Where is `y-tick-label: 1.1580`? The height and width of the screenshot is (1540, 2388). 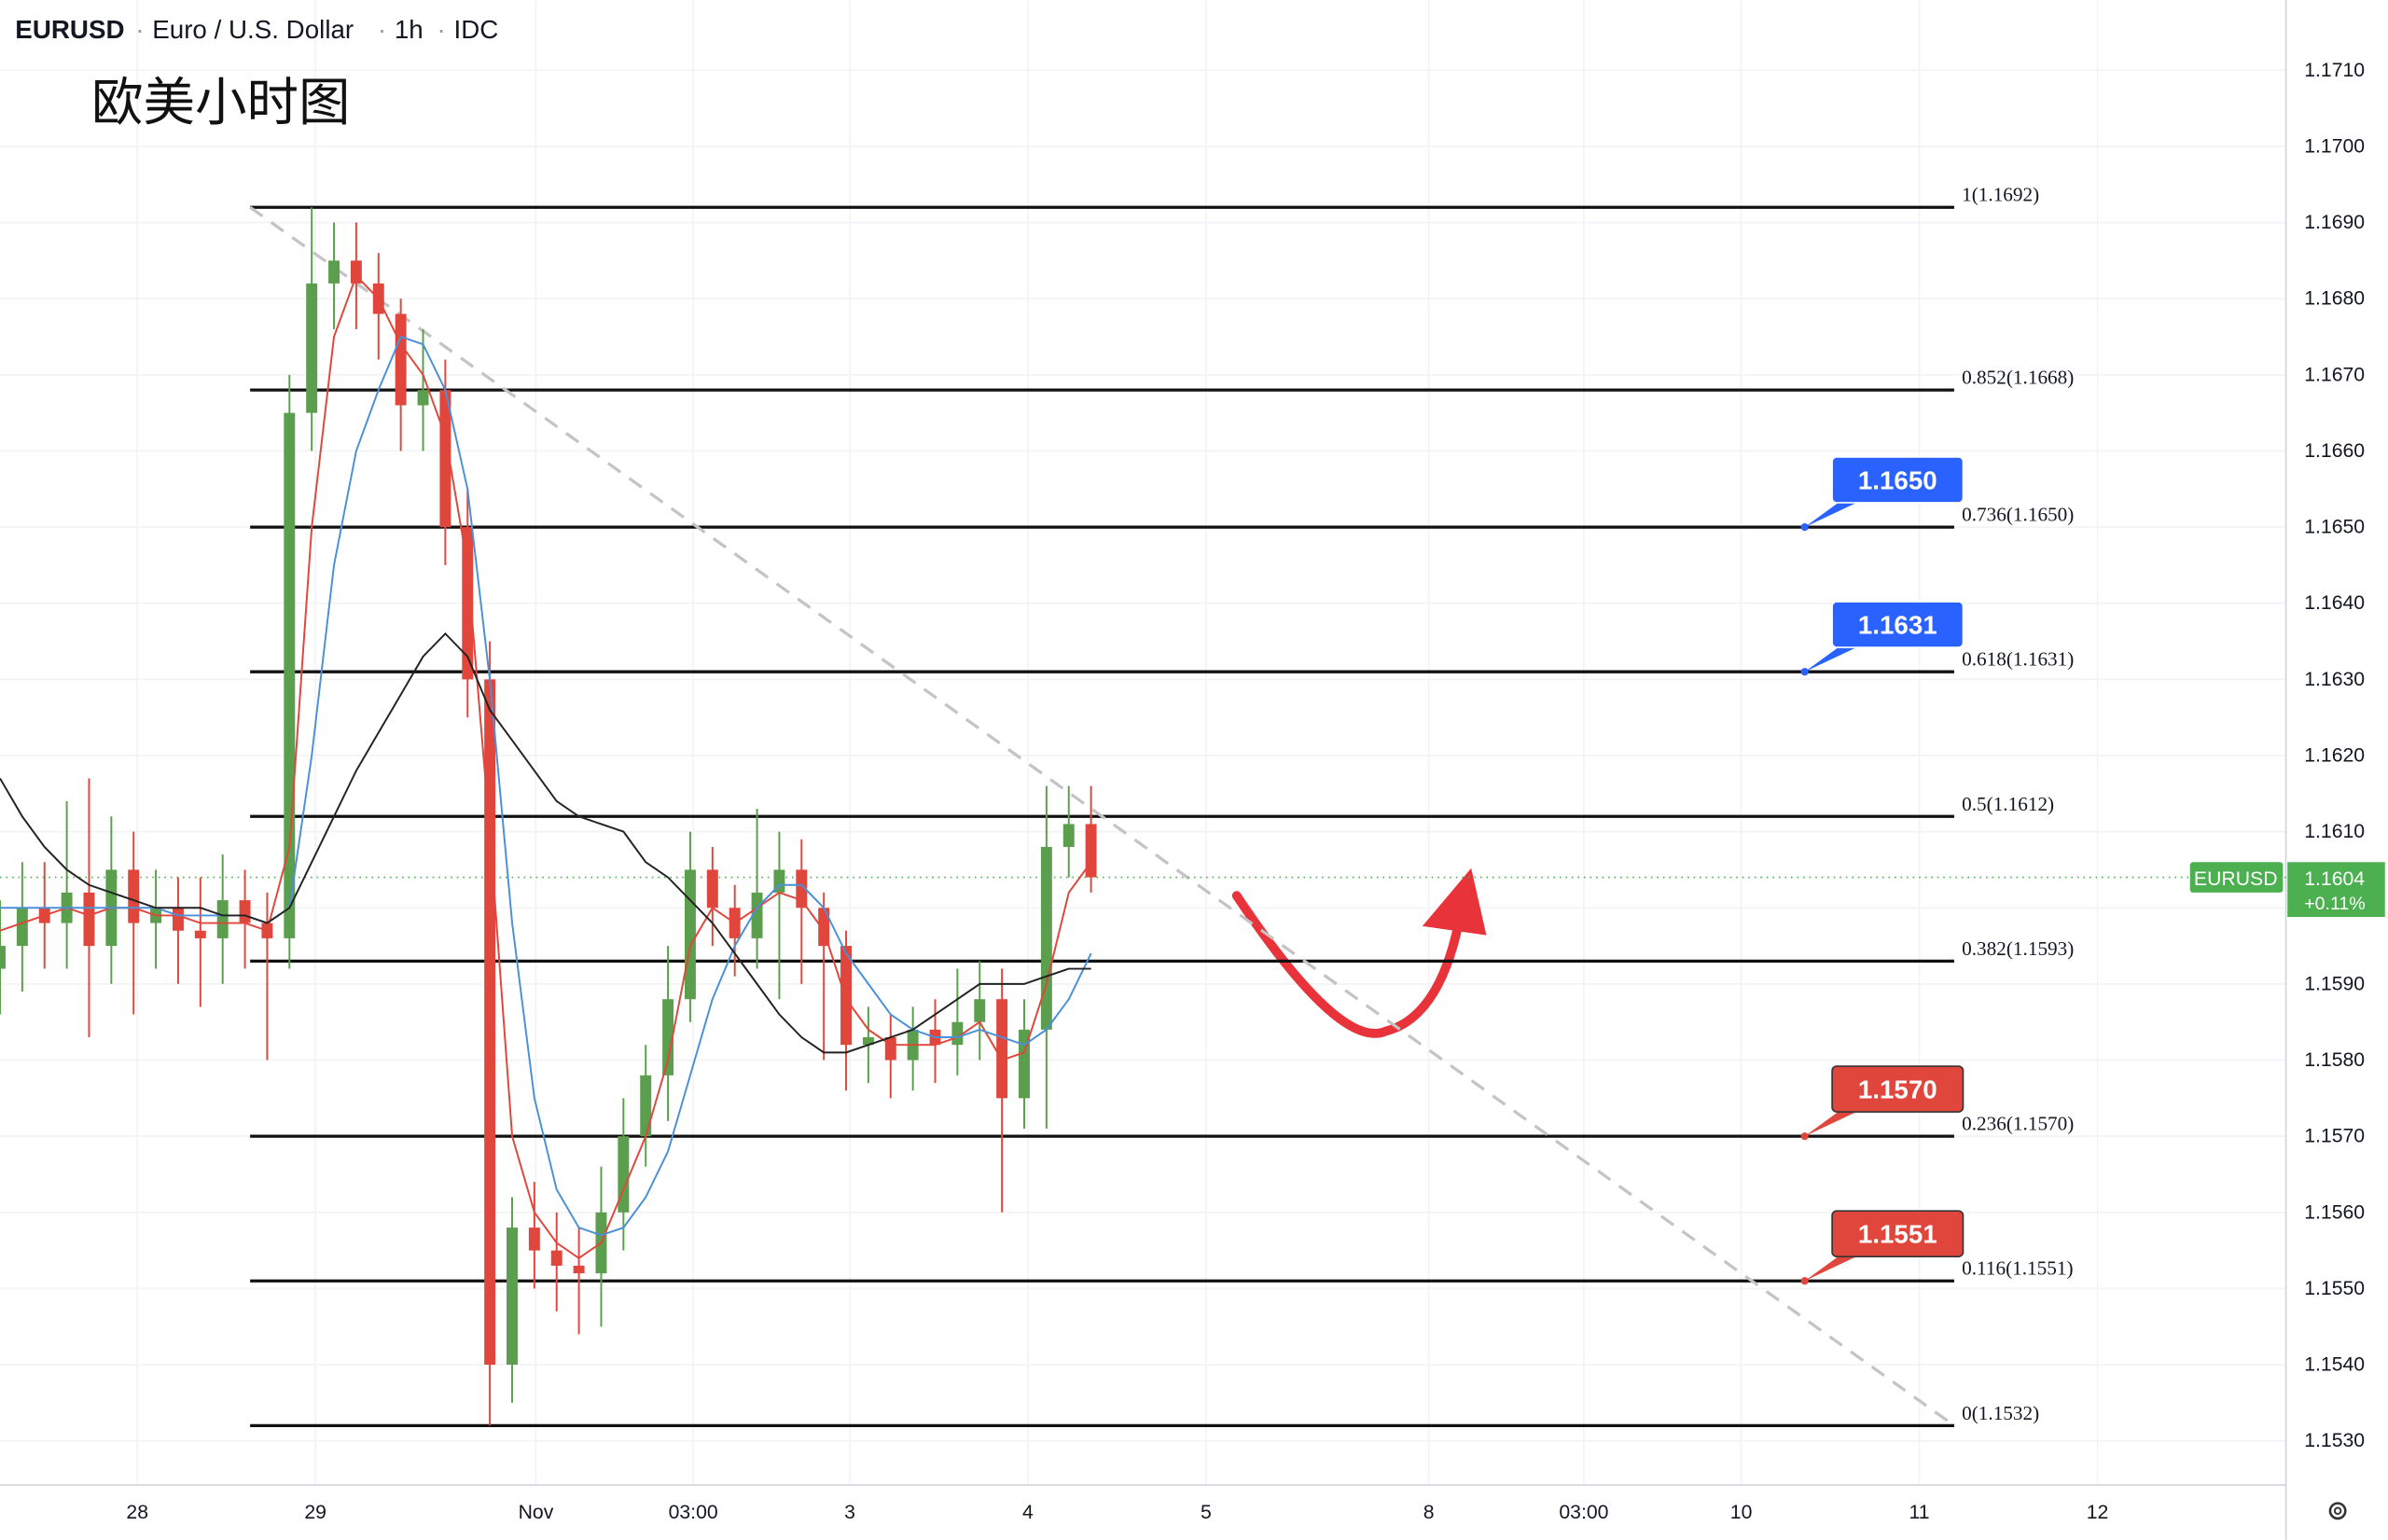 y-tick-label: 1.1580 is located at coordinates (2334, 1060).